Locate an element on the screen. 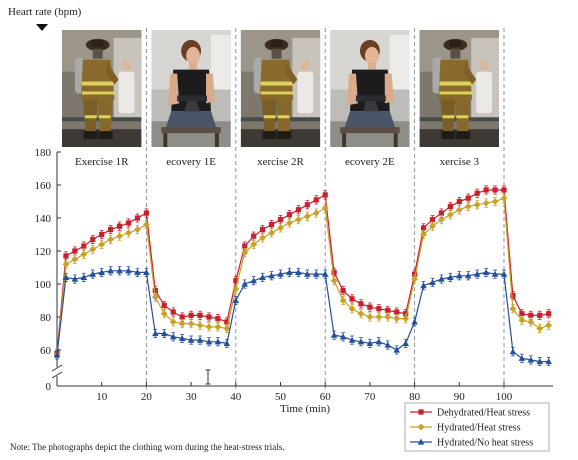 The image size is (578, 460). legend-triangle-marker-icon is located at coordinates (421, 441).